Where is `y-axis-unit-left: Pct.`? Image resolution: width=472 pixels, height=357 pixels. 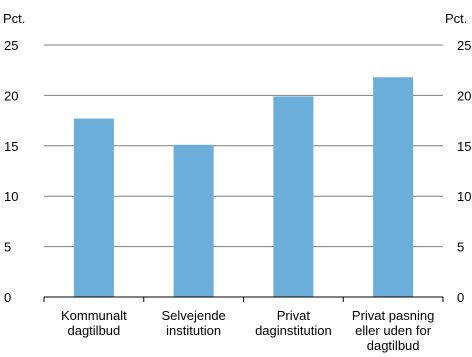
y-axis-unit-left: Pct. is located at coordinates (14, 18).